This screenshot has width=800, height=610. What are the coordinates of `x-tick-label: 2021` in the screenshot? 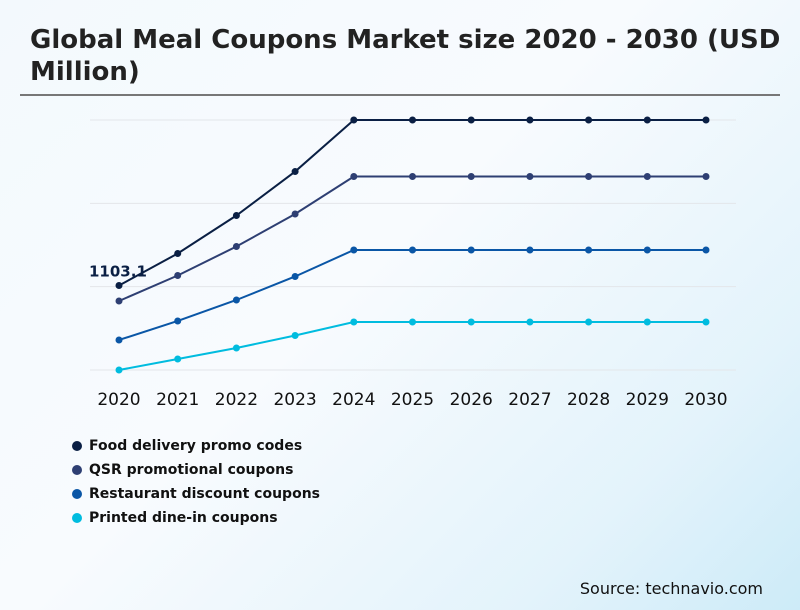 It's located at (177, 400).